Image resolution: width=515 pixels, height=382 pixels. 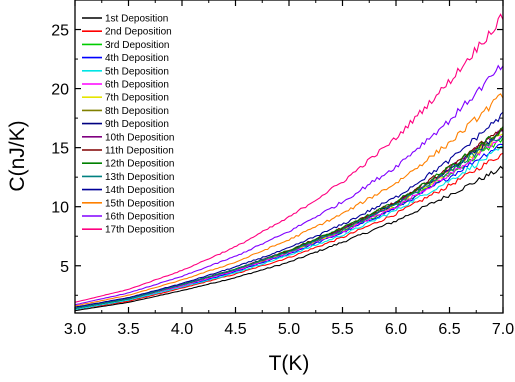 I want to click on legend-item: 2nd Deposition, so click(x=127, y=32).